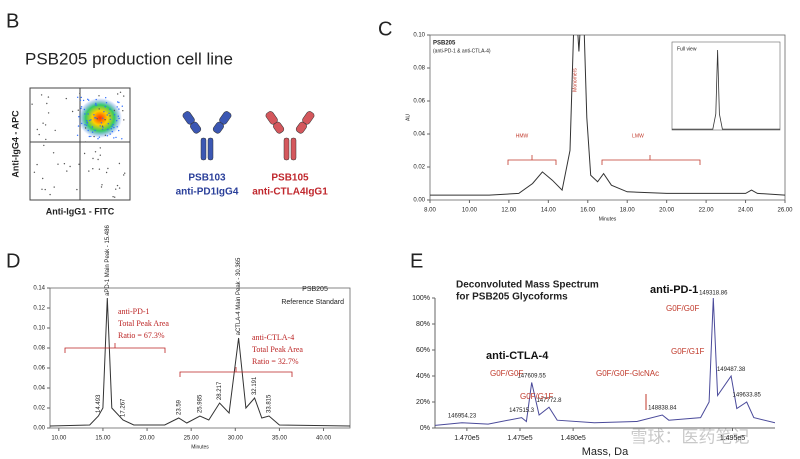 Image resolution: width=800 pixels, height=459 pixels. I want to click on series-line, so click(200, 362).